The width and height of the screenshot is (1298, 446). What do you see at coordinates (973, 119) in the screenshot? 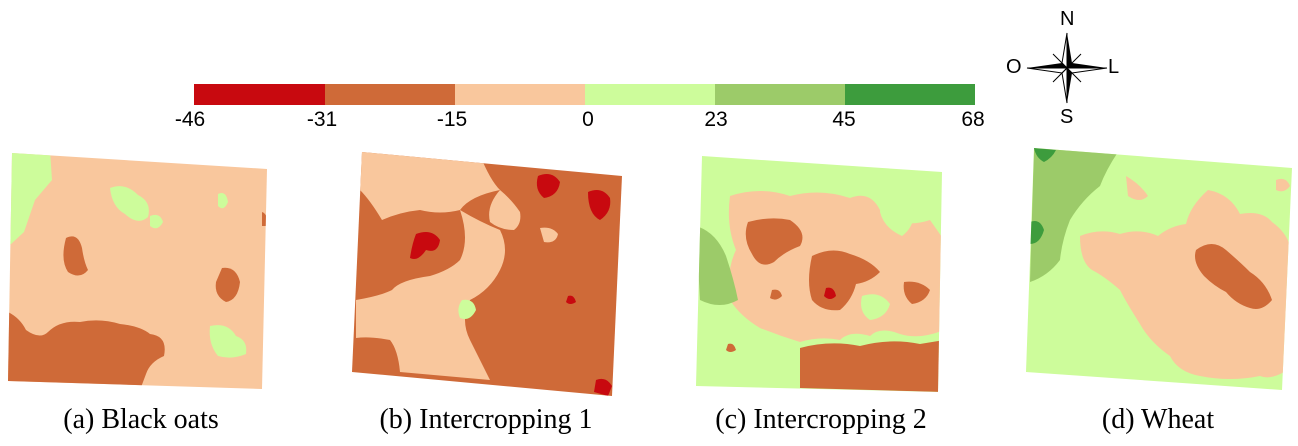
I see `legend-tick-7: 68` at bounding box center [973, 119].